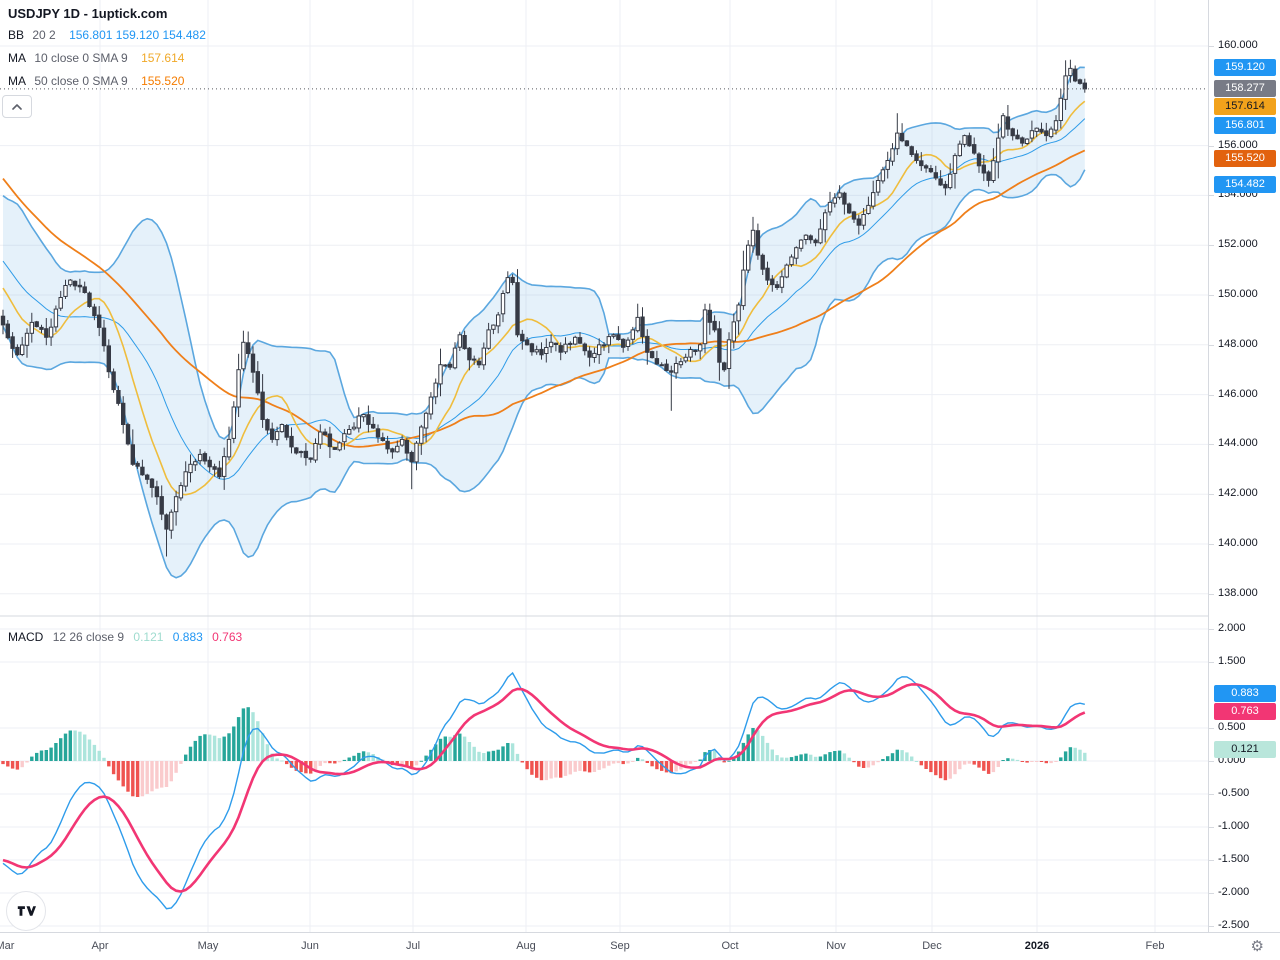 The height and width of the screenshot is (960, 1280). I want to click on chevron-up-icon, so click(17, 106).